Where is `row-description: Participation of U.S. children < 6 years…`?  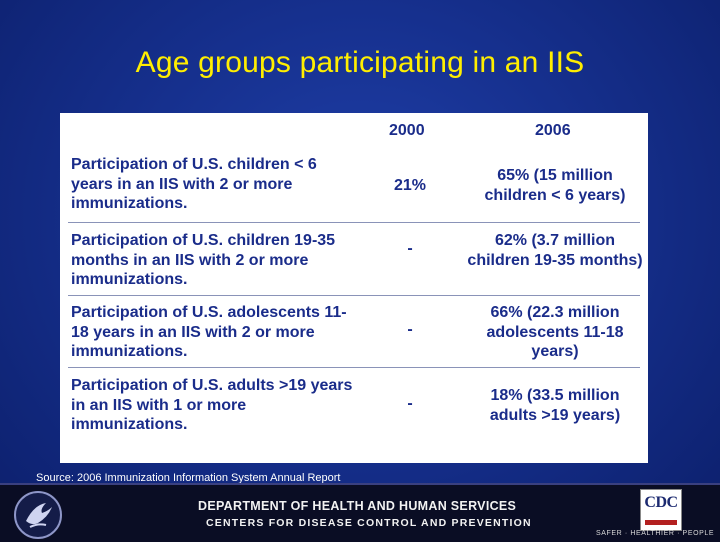 row-description: Participation of U.S. children < 6 years… is located at coordinates (194, 184).